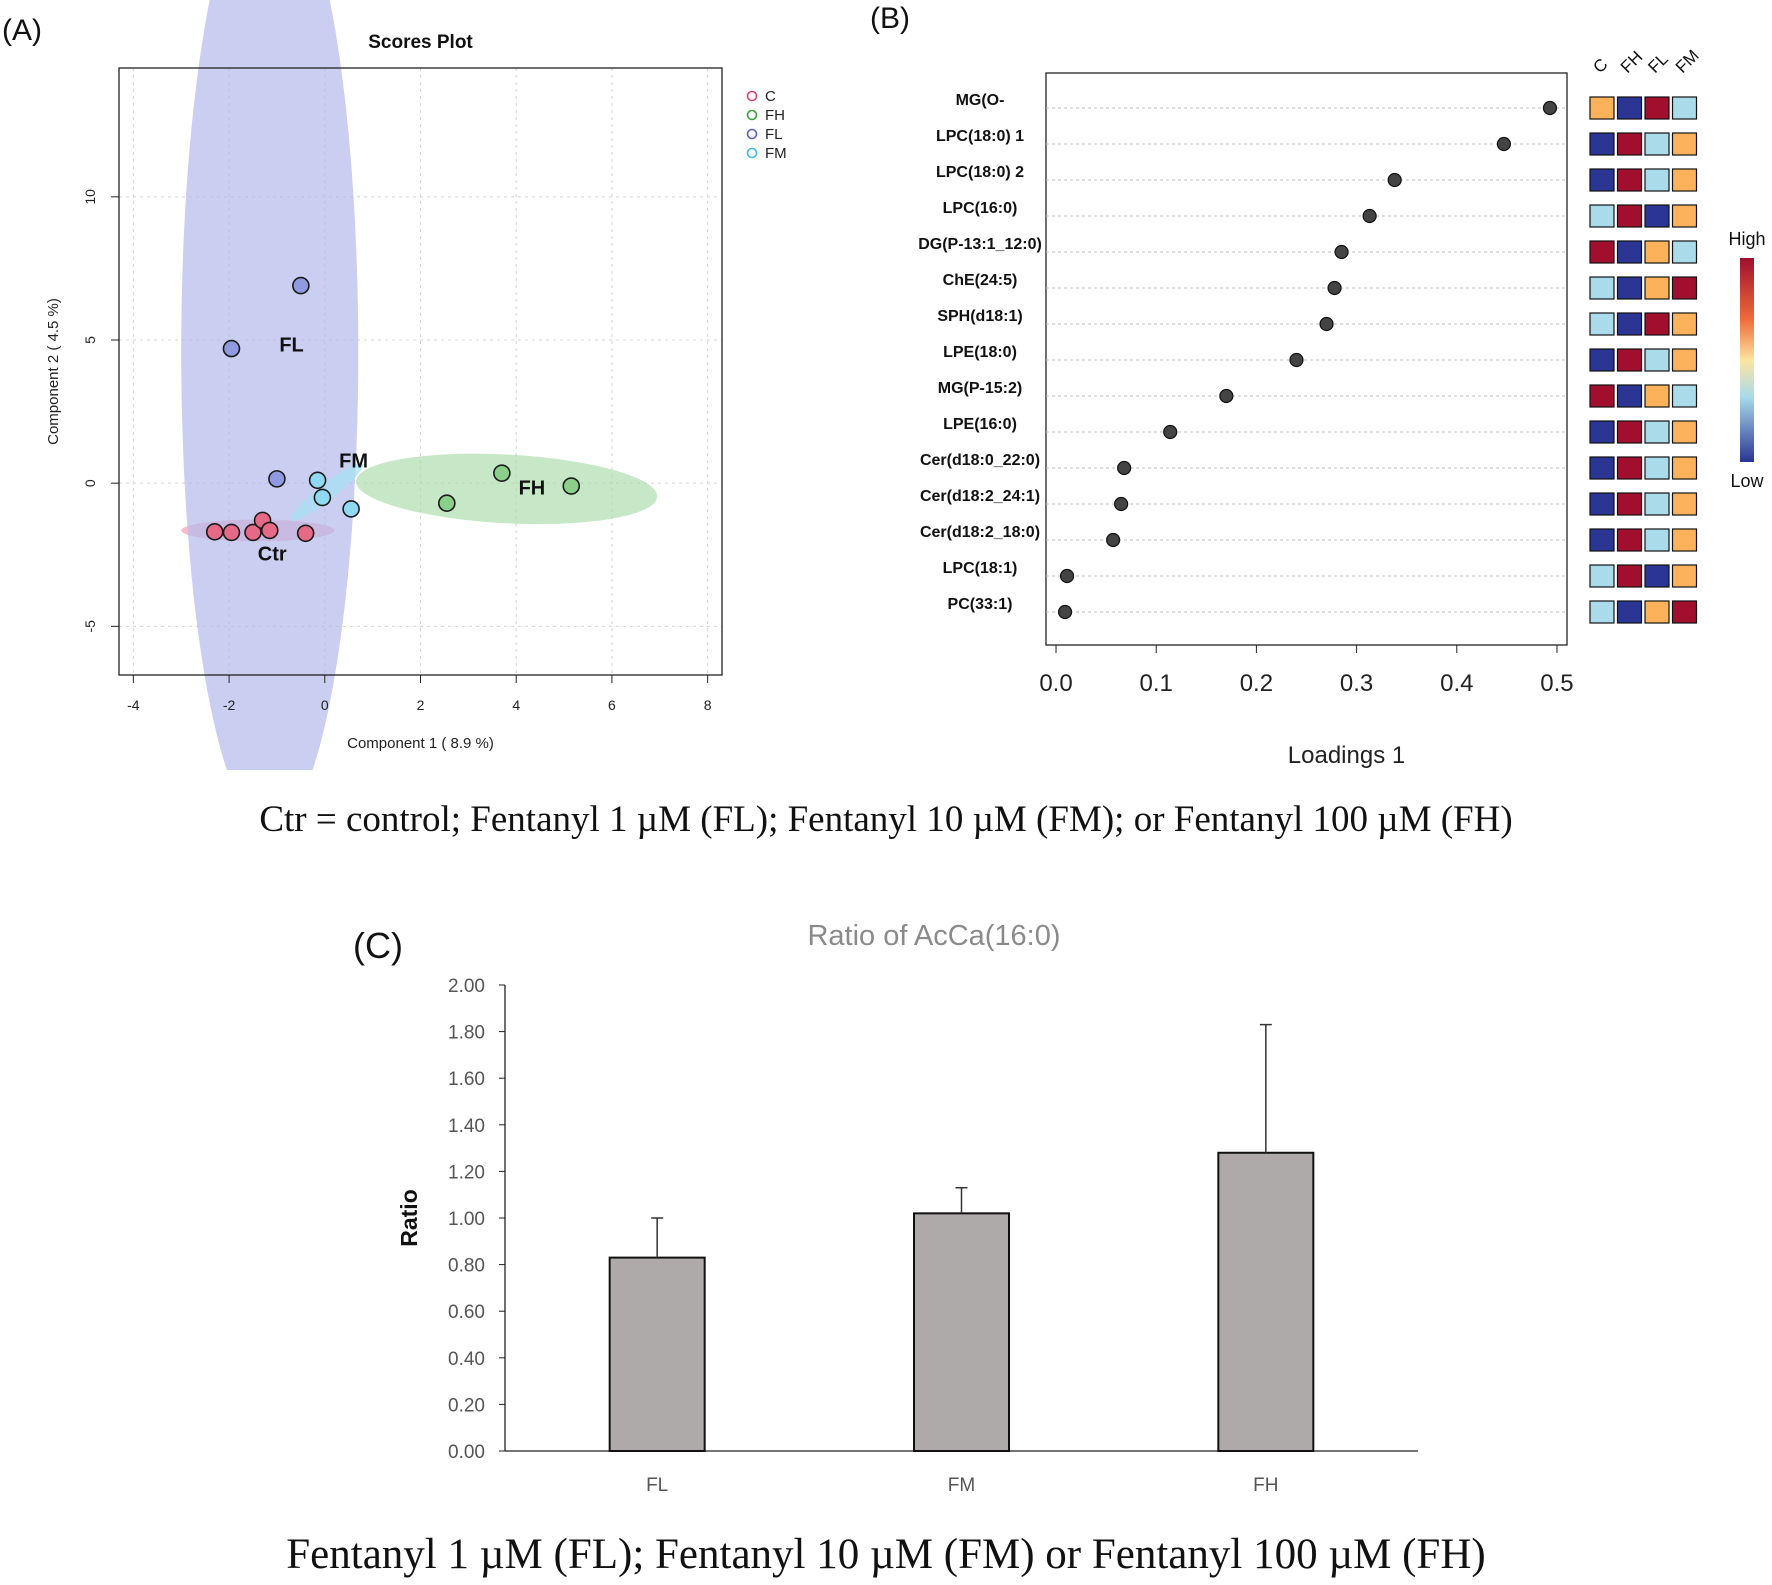 This screenshot has height=1585, width=1772. What do you see at coordinates (1657, 62) in the screenshot?
I see `heatmap-column-header: FL` at bounding box center [1657, 62].